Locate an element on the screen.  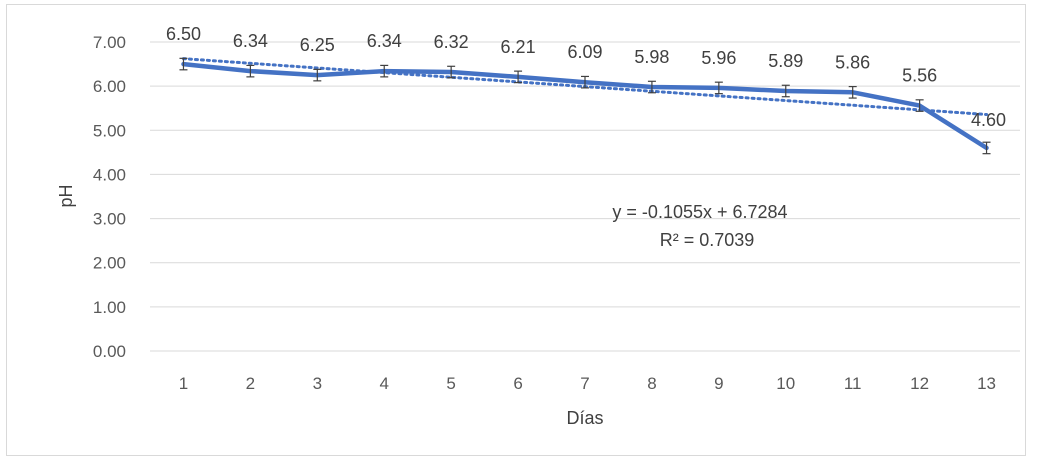
x-tick-label: 11 is located at coordinates (853, 383).